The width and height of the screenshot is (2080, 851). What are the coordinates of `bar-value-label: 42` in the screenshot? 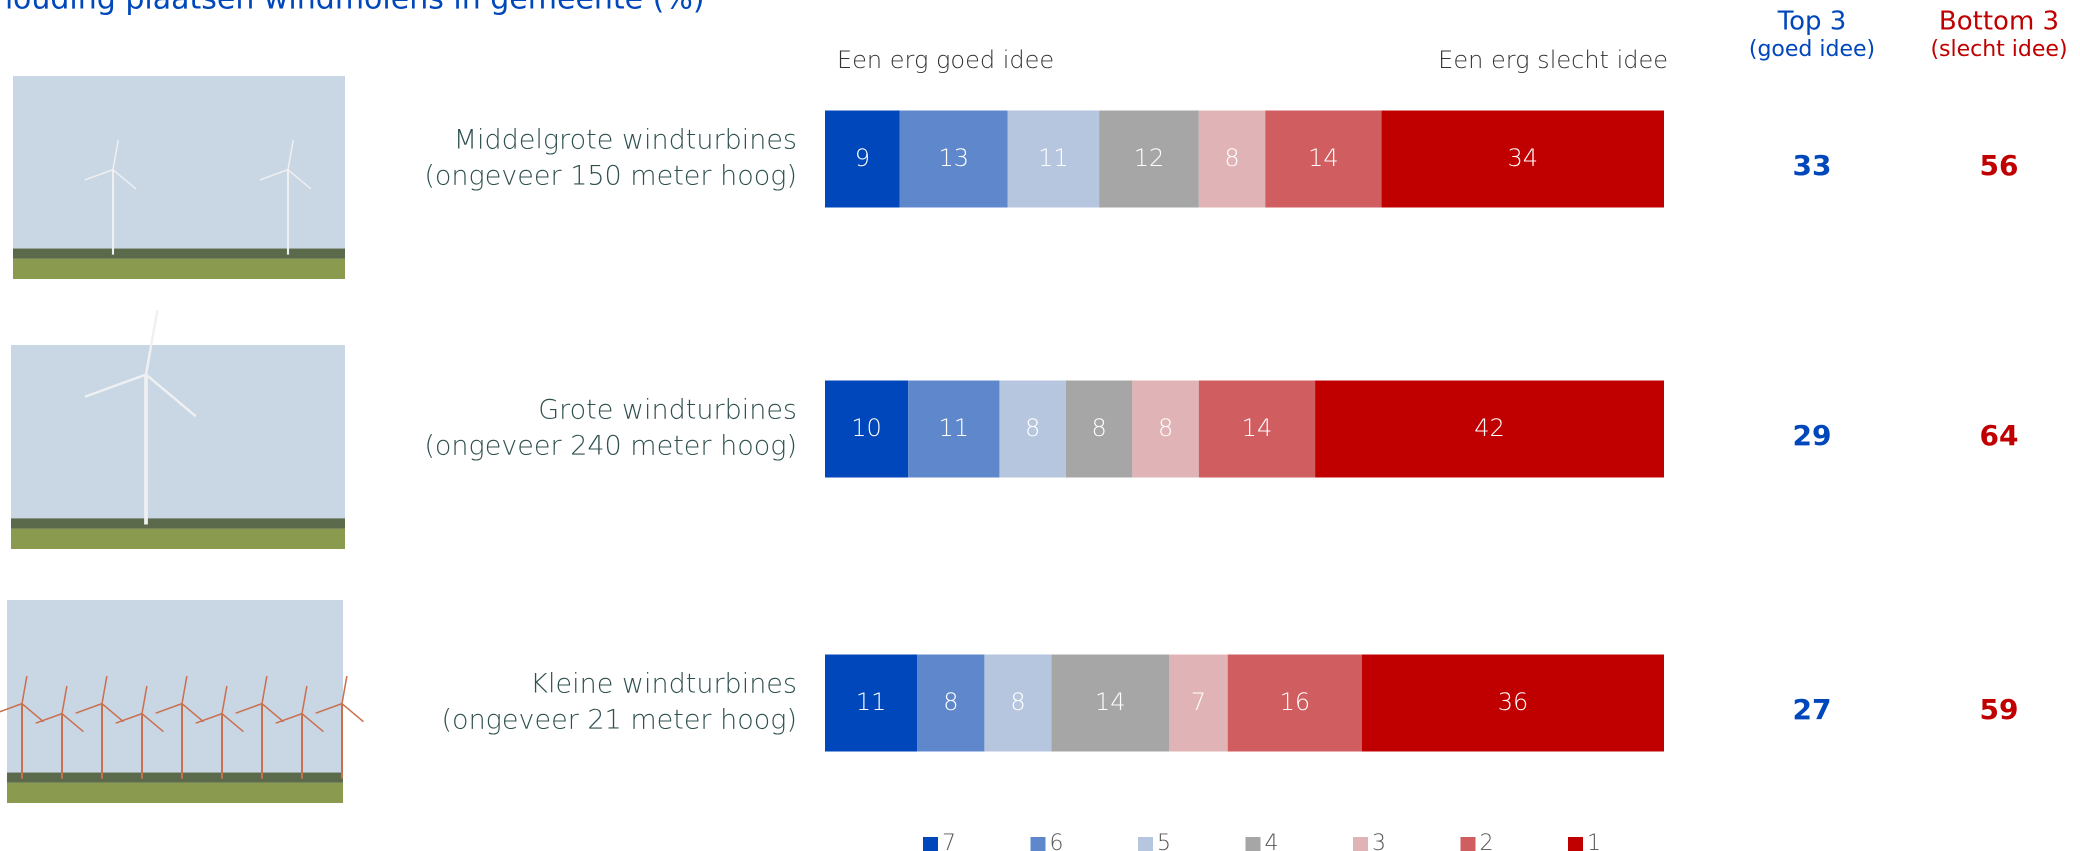 It's located at (1489, 428).